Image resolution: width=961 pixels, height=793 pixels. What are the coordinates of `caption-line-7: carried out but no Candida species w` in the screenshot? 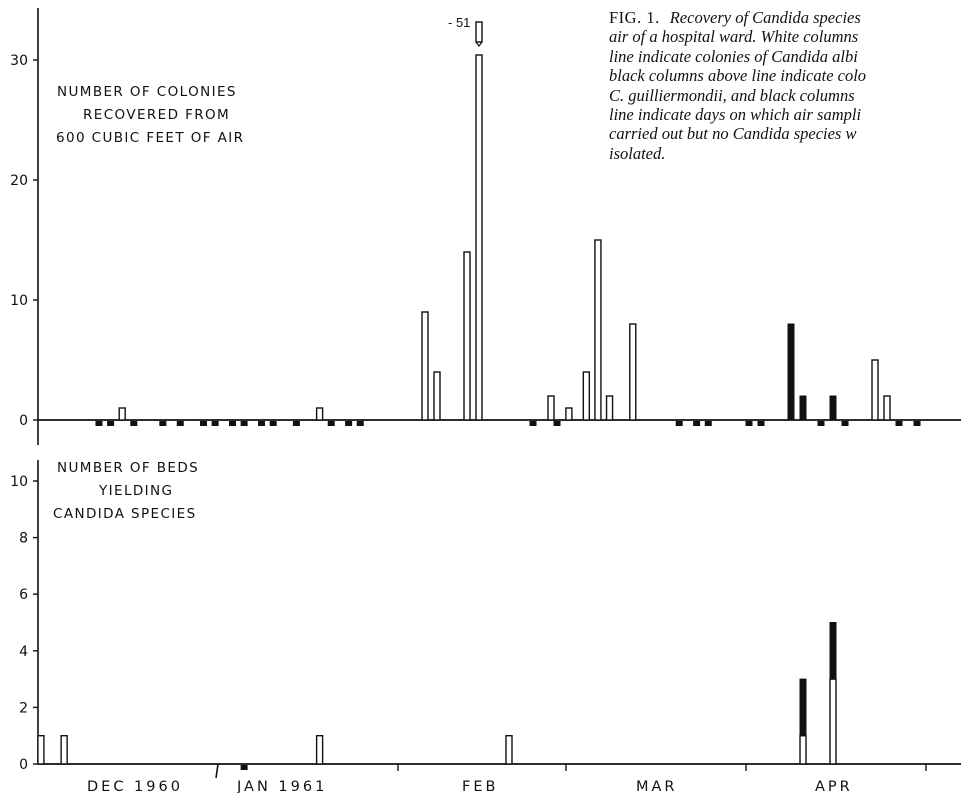 It's located at (733, 134).